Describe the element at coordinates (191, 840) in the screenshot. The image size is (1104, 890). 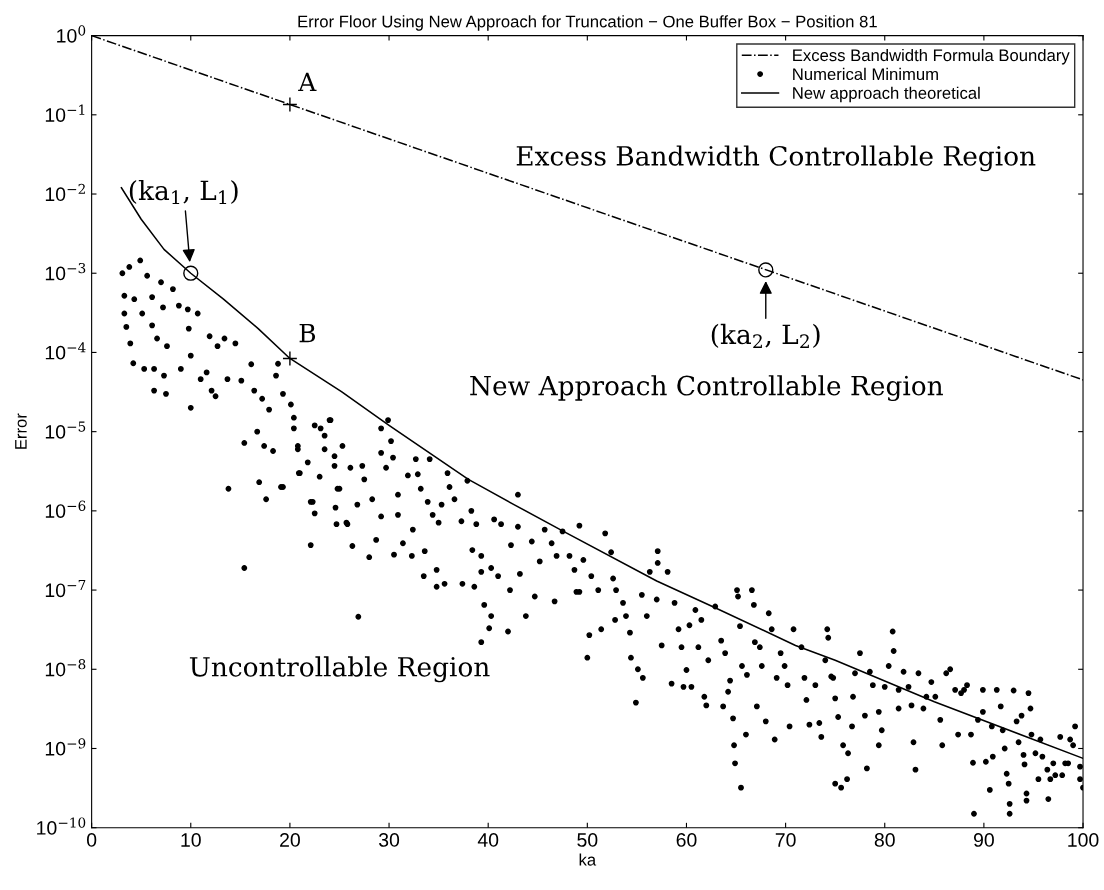
I see `x-tick-label: 10` at that location.